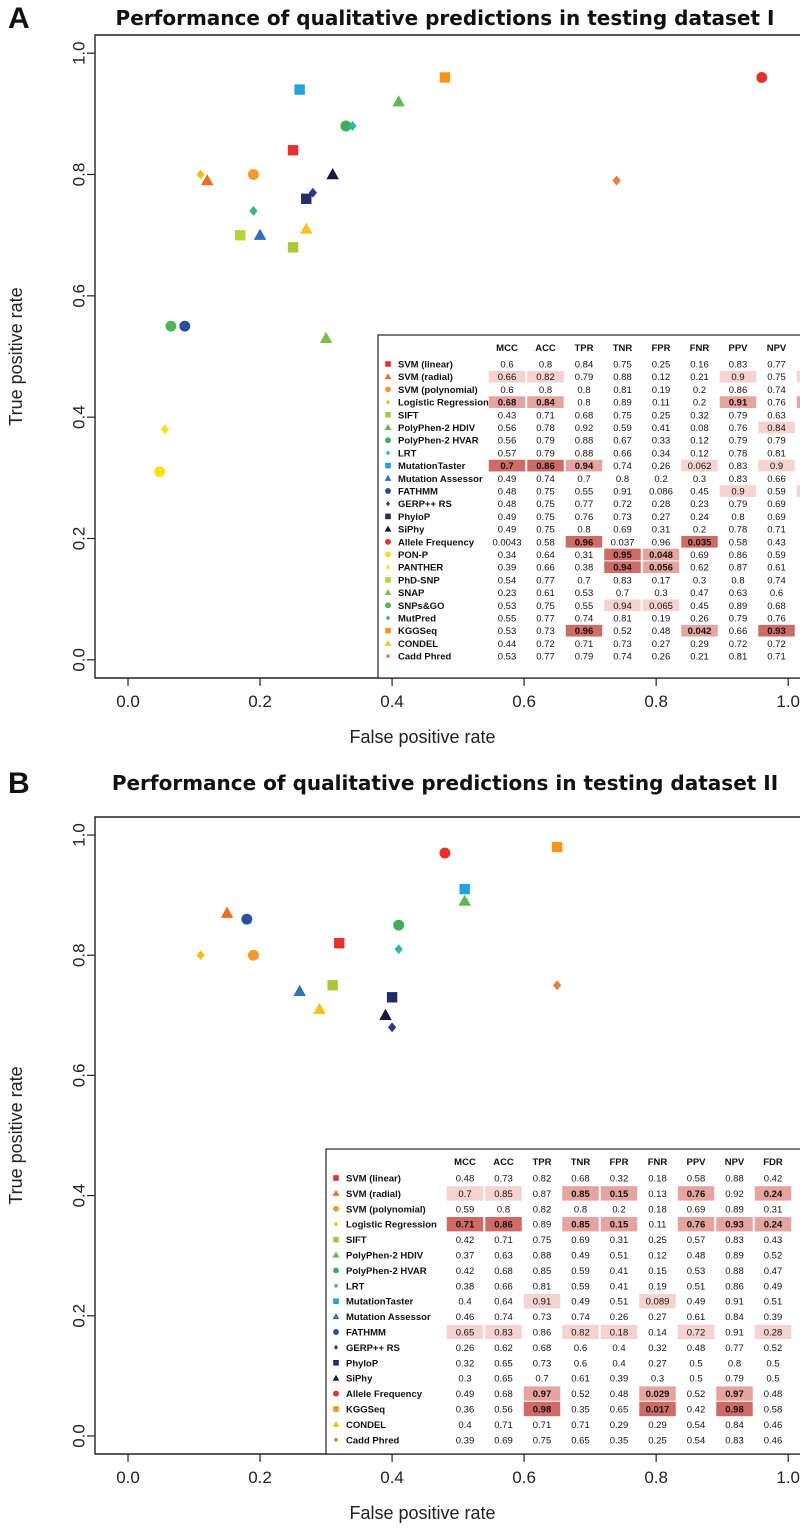  What do you see at coordinates (619, 1425) in the screenshot?
I see `table-cell: 0.29` at bounding box center [619, 1425].